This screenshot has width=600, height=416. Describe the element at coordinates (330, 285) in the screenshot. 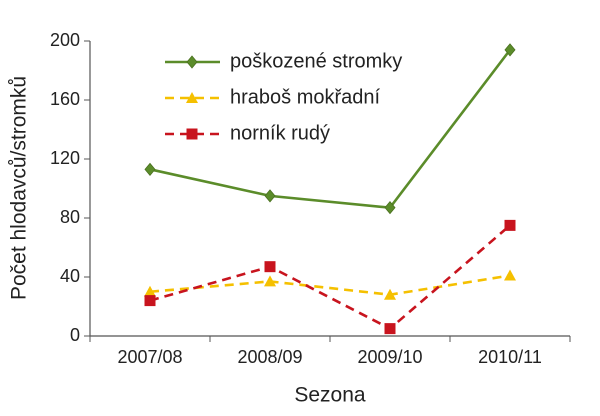

I see `series-line` at that location.